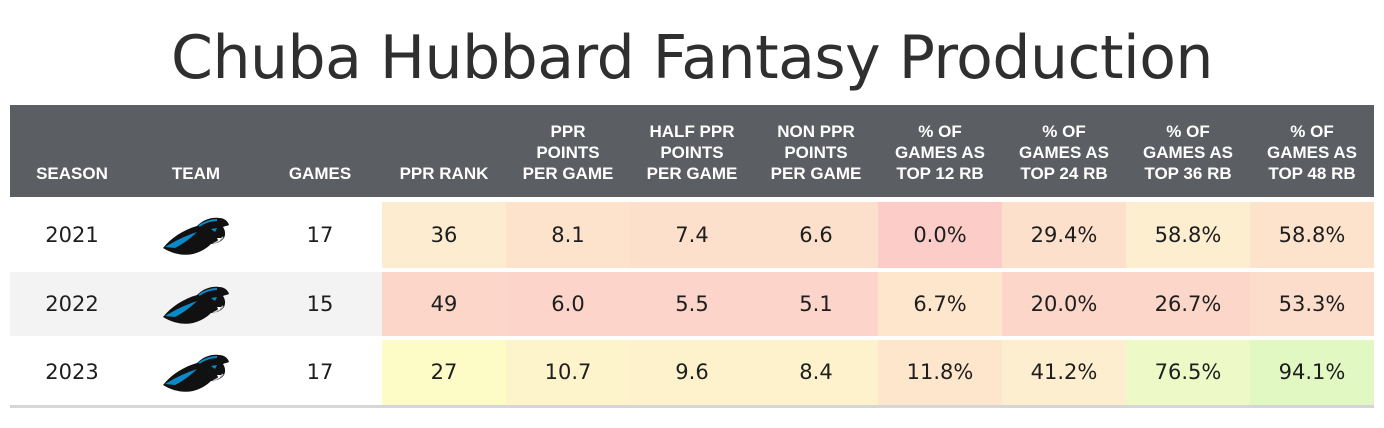 The image size is (1384, 428). What do you see at coordinates (320, 303) in the screenshot?
I see `games-cell: 15` at bounding box center [320, 303].